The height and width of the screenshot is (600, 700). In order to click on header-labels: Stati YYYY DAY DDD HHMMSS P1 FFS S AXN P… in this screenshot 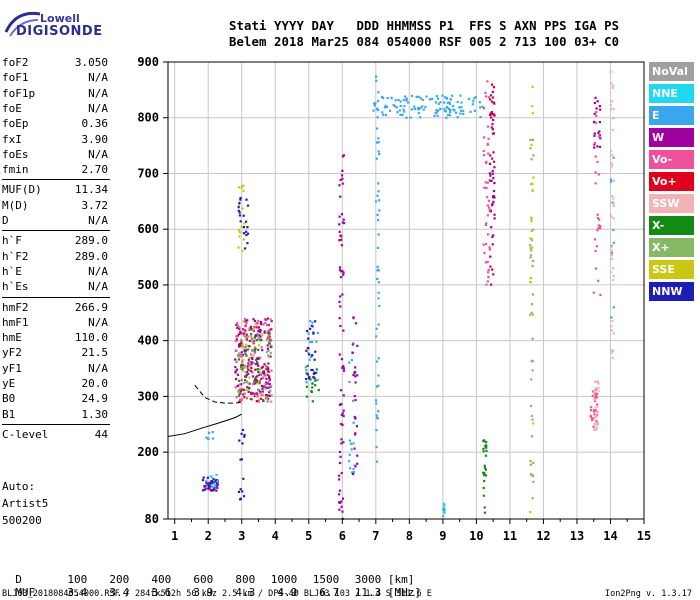, I will do `click(424, 26)`.